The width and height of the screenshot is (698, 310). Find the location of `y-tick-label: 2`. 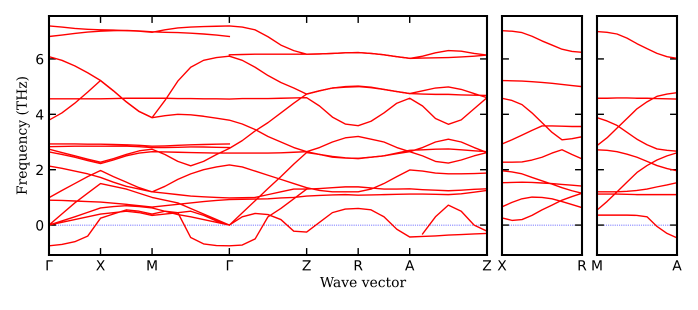

y-tick-label: 2 is located at coordinates (39, 169).